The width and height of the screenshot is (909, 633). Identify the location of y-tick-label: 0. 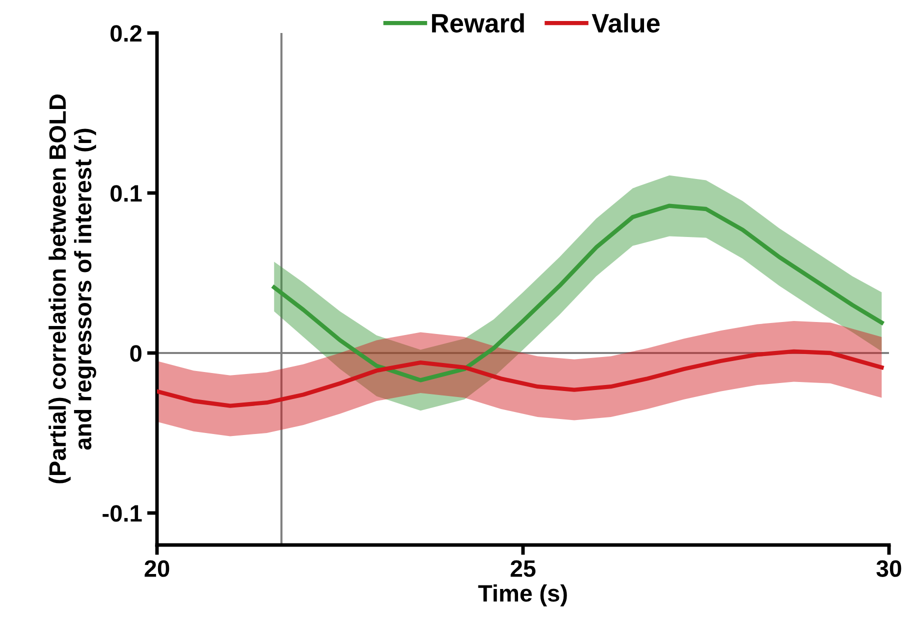
(136, 353).